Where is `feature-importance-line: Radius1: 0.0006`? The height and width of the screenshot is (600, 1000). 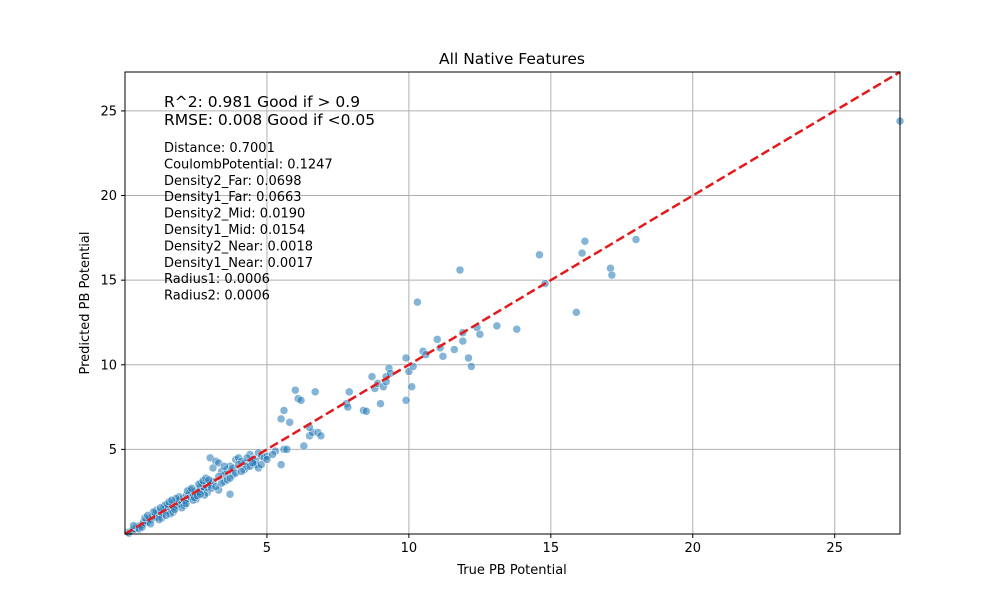 feature-importance-line: Radius1: 0.0006 is located at coordinates (217, 279).